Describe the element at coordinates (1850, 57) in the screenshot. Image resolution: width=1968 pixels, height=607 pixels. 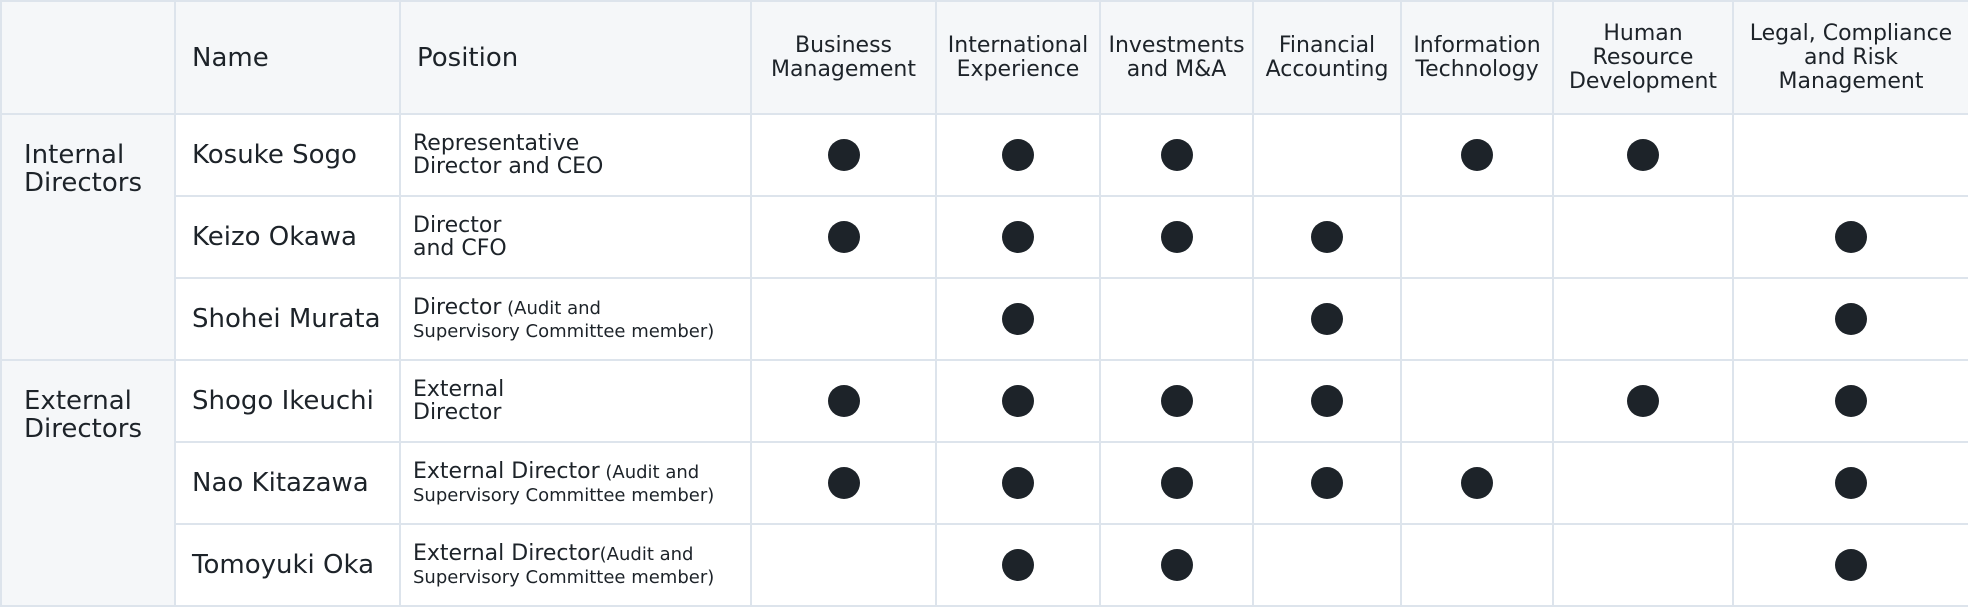
I see `skill-header: Legal, Compliance and Risk Management` at that location.